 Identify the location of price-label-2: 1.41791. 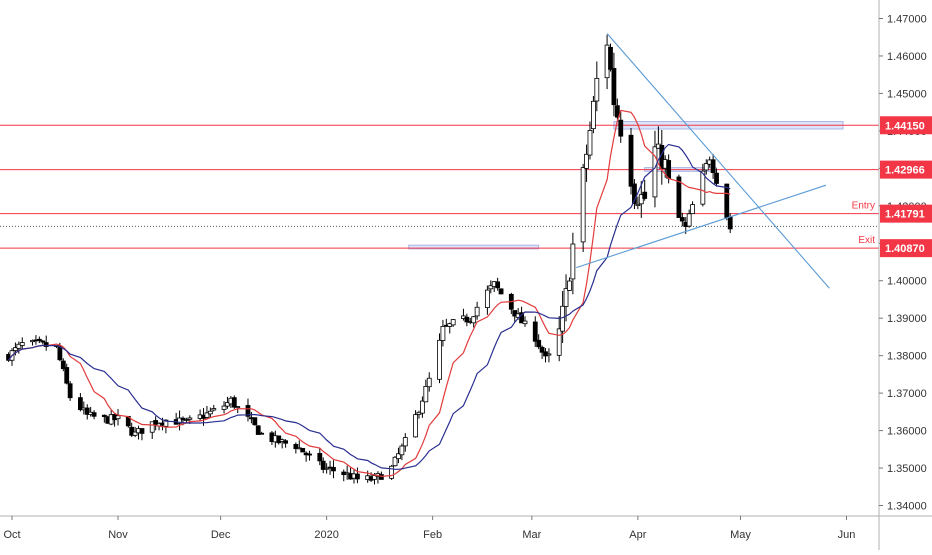
(905, 215).